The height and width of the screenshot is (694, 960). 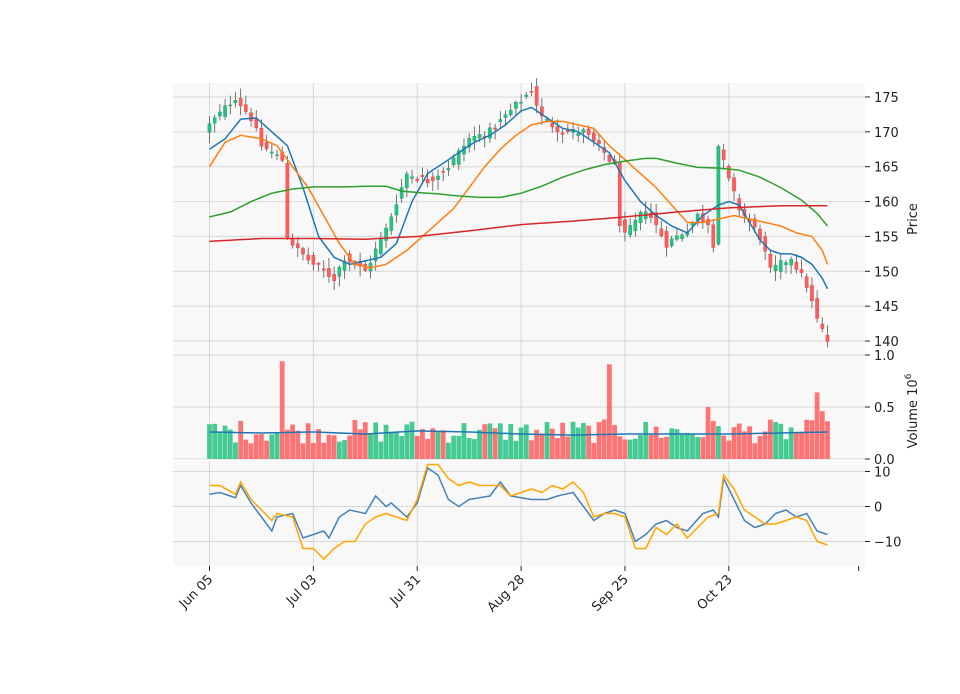 I want to click on x-tick-label: Aug 28, so click(x=506, y=593).